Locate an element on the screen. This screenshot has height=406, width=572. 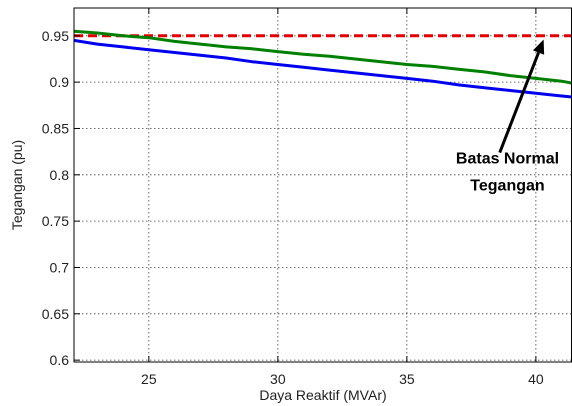
x-tick-label: 40 is located at coordinates (536, 379).